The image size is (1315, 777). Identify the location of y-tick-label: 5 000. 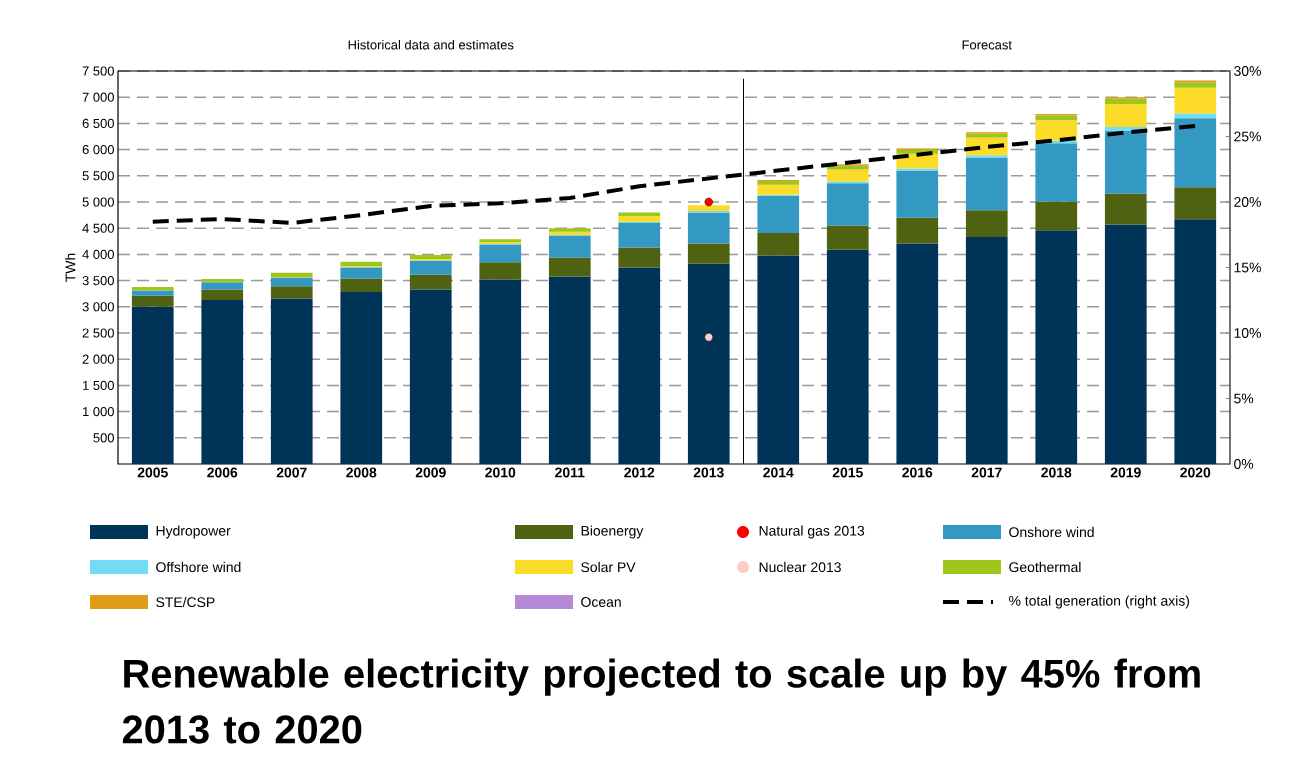
(98, 202).